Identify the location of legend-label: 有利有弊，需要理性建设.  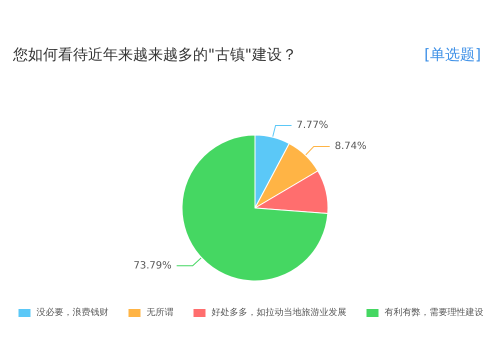
(434, 312).